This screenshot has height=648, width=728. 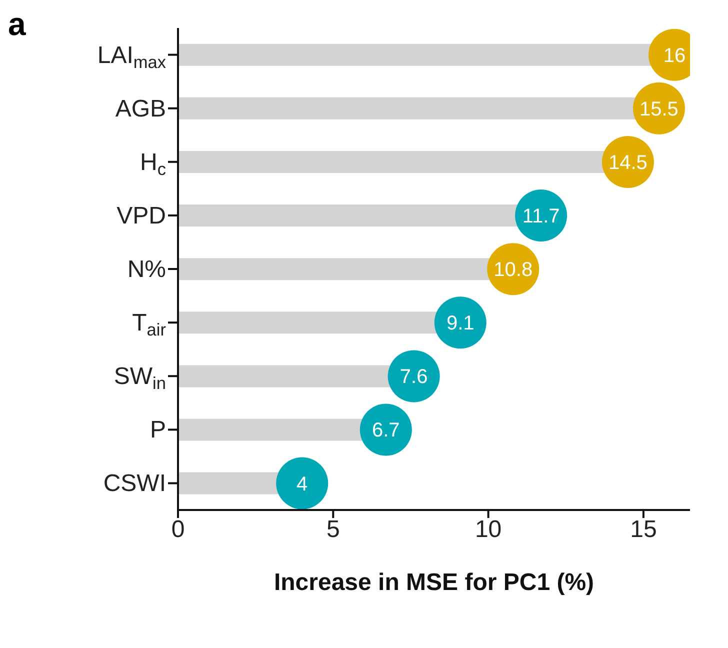 I want to click on data-label: 7.6, so click(x=414, y=377).